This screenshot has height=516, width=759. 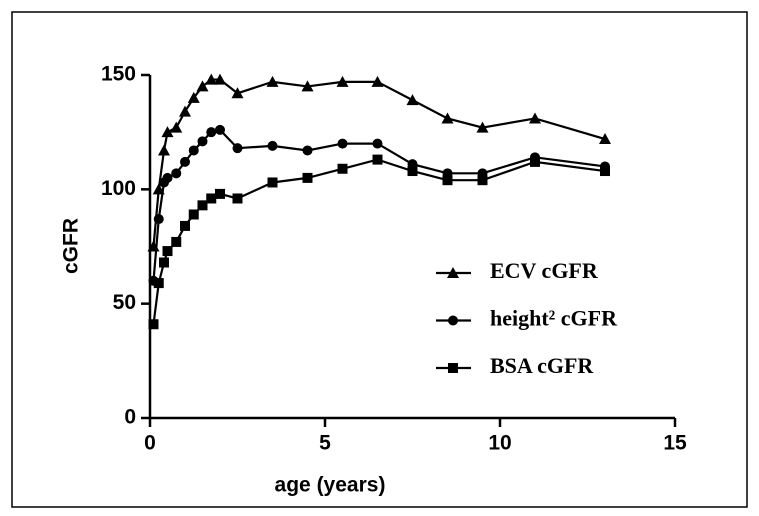 What do you see at coordinates (118, 188) in the screenshot?
I see `y-tick-label: 100` at bounding box center [118, 188].